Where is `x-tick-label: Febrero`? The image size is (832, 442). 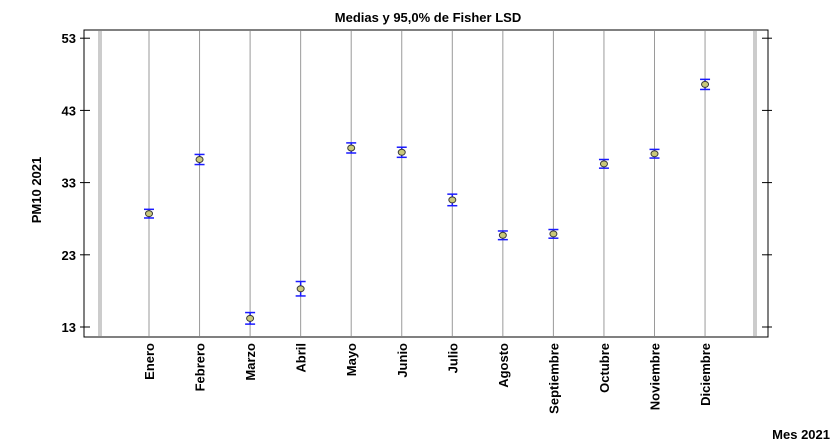 x-tick-label: Febrero is located at coordinates (200, 367).